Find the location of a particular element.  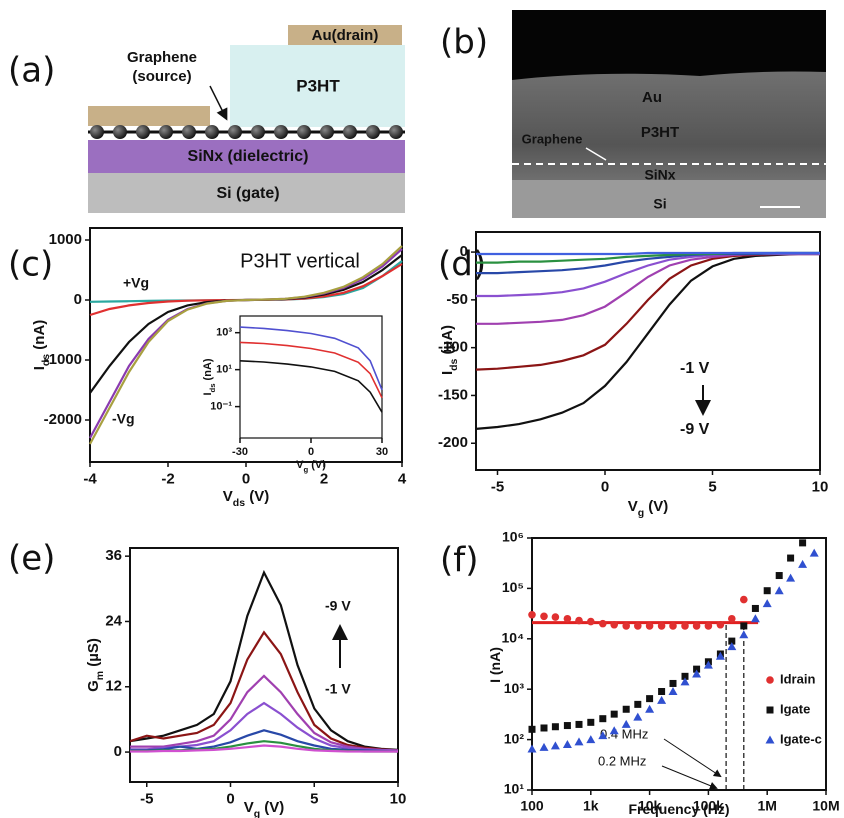

dielectric-label: SiNx (dielectric) is located at coordinates (248, 156).